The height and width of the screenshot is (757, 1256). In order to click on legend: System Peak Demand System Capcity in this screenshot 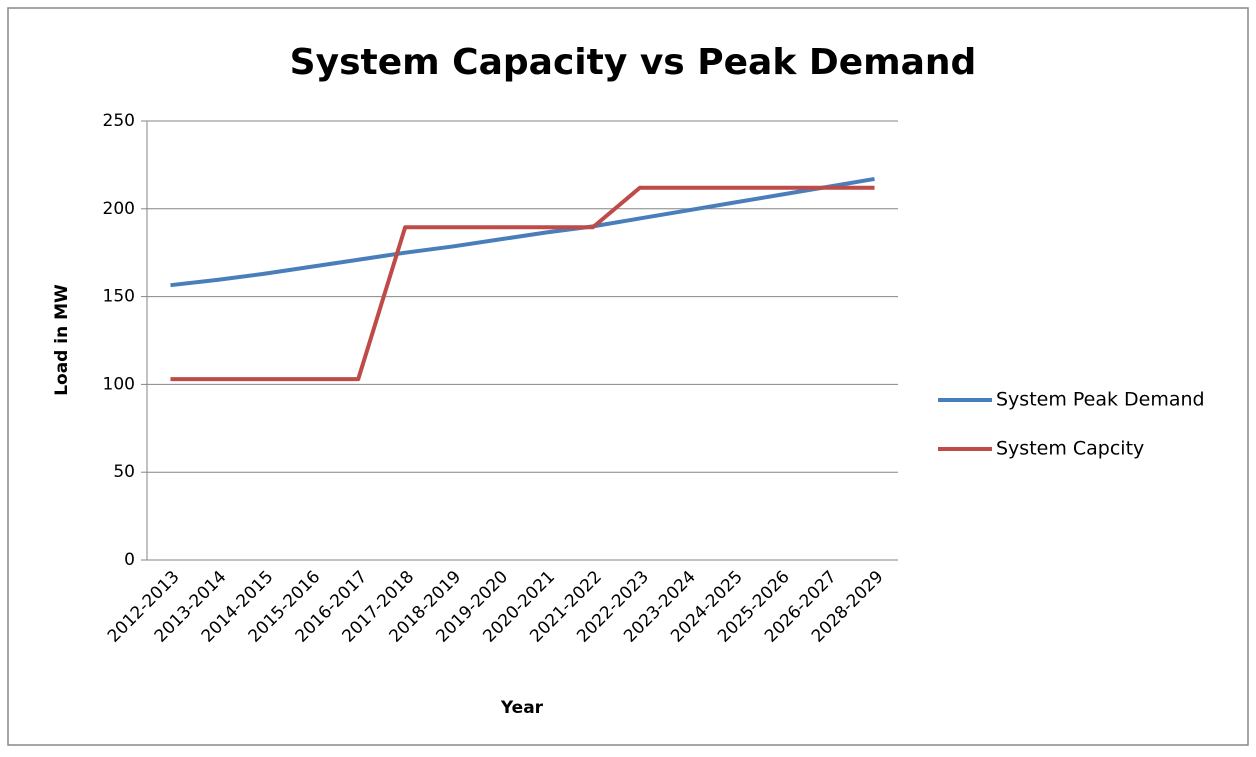, I will do `click(1071, 424)`.